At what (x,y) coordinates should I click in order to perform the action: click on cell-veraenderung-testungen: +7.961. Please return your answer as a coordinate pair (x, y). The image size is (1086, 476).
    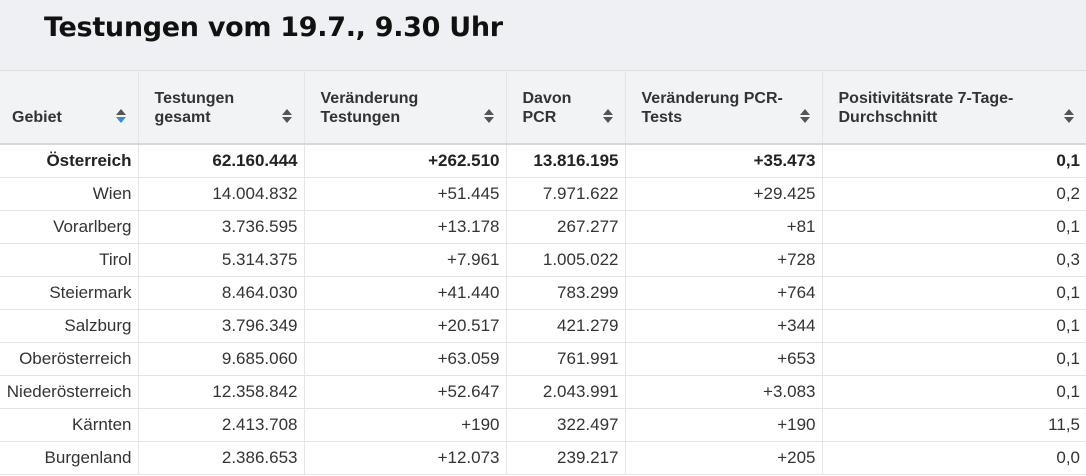
    Looking at the image, I should click on (405, 260).